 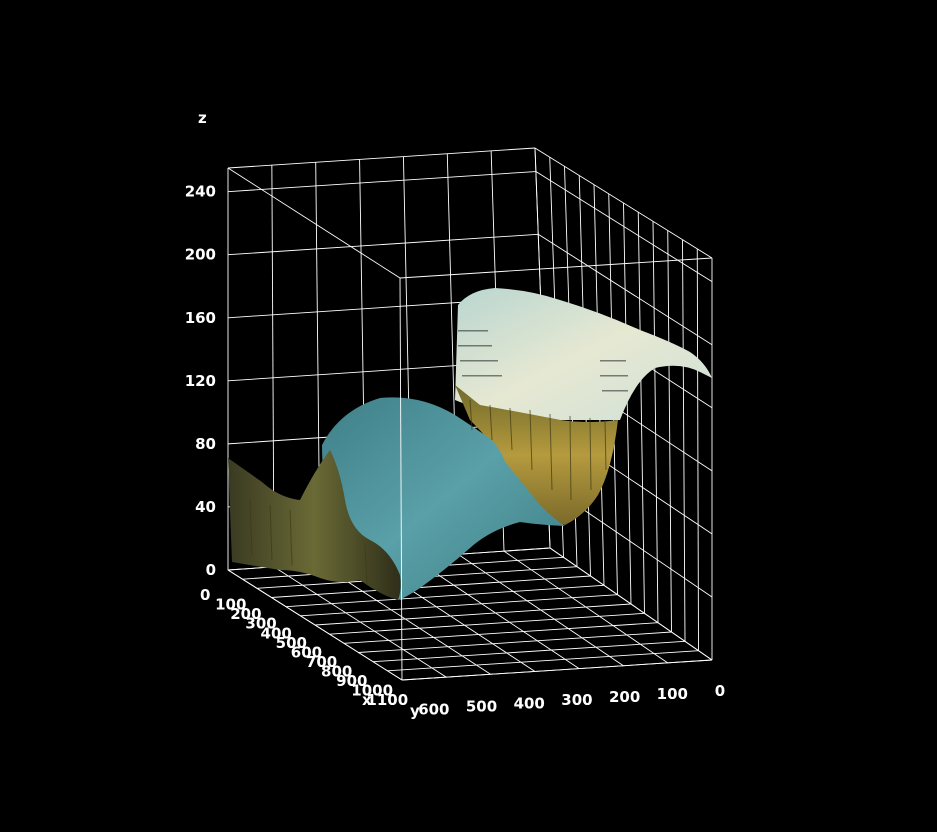 I want to click on y-tick-label: 100, so click(x=672, y=694).